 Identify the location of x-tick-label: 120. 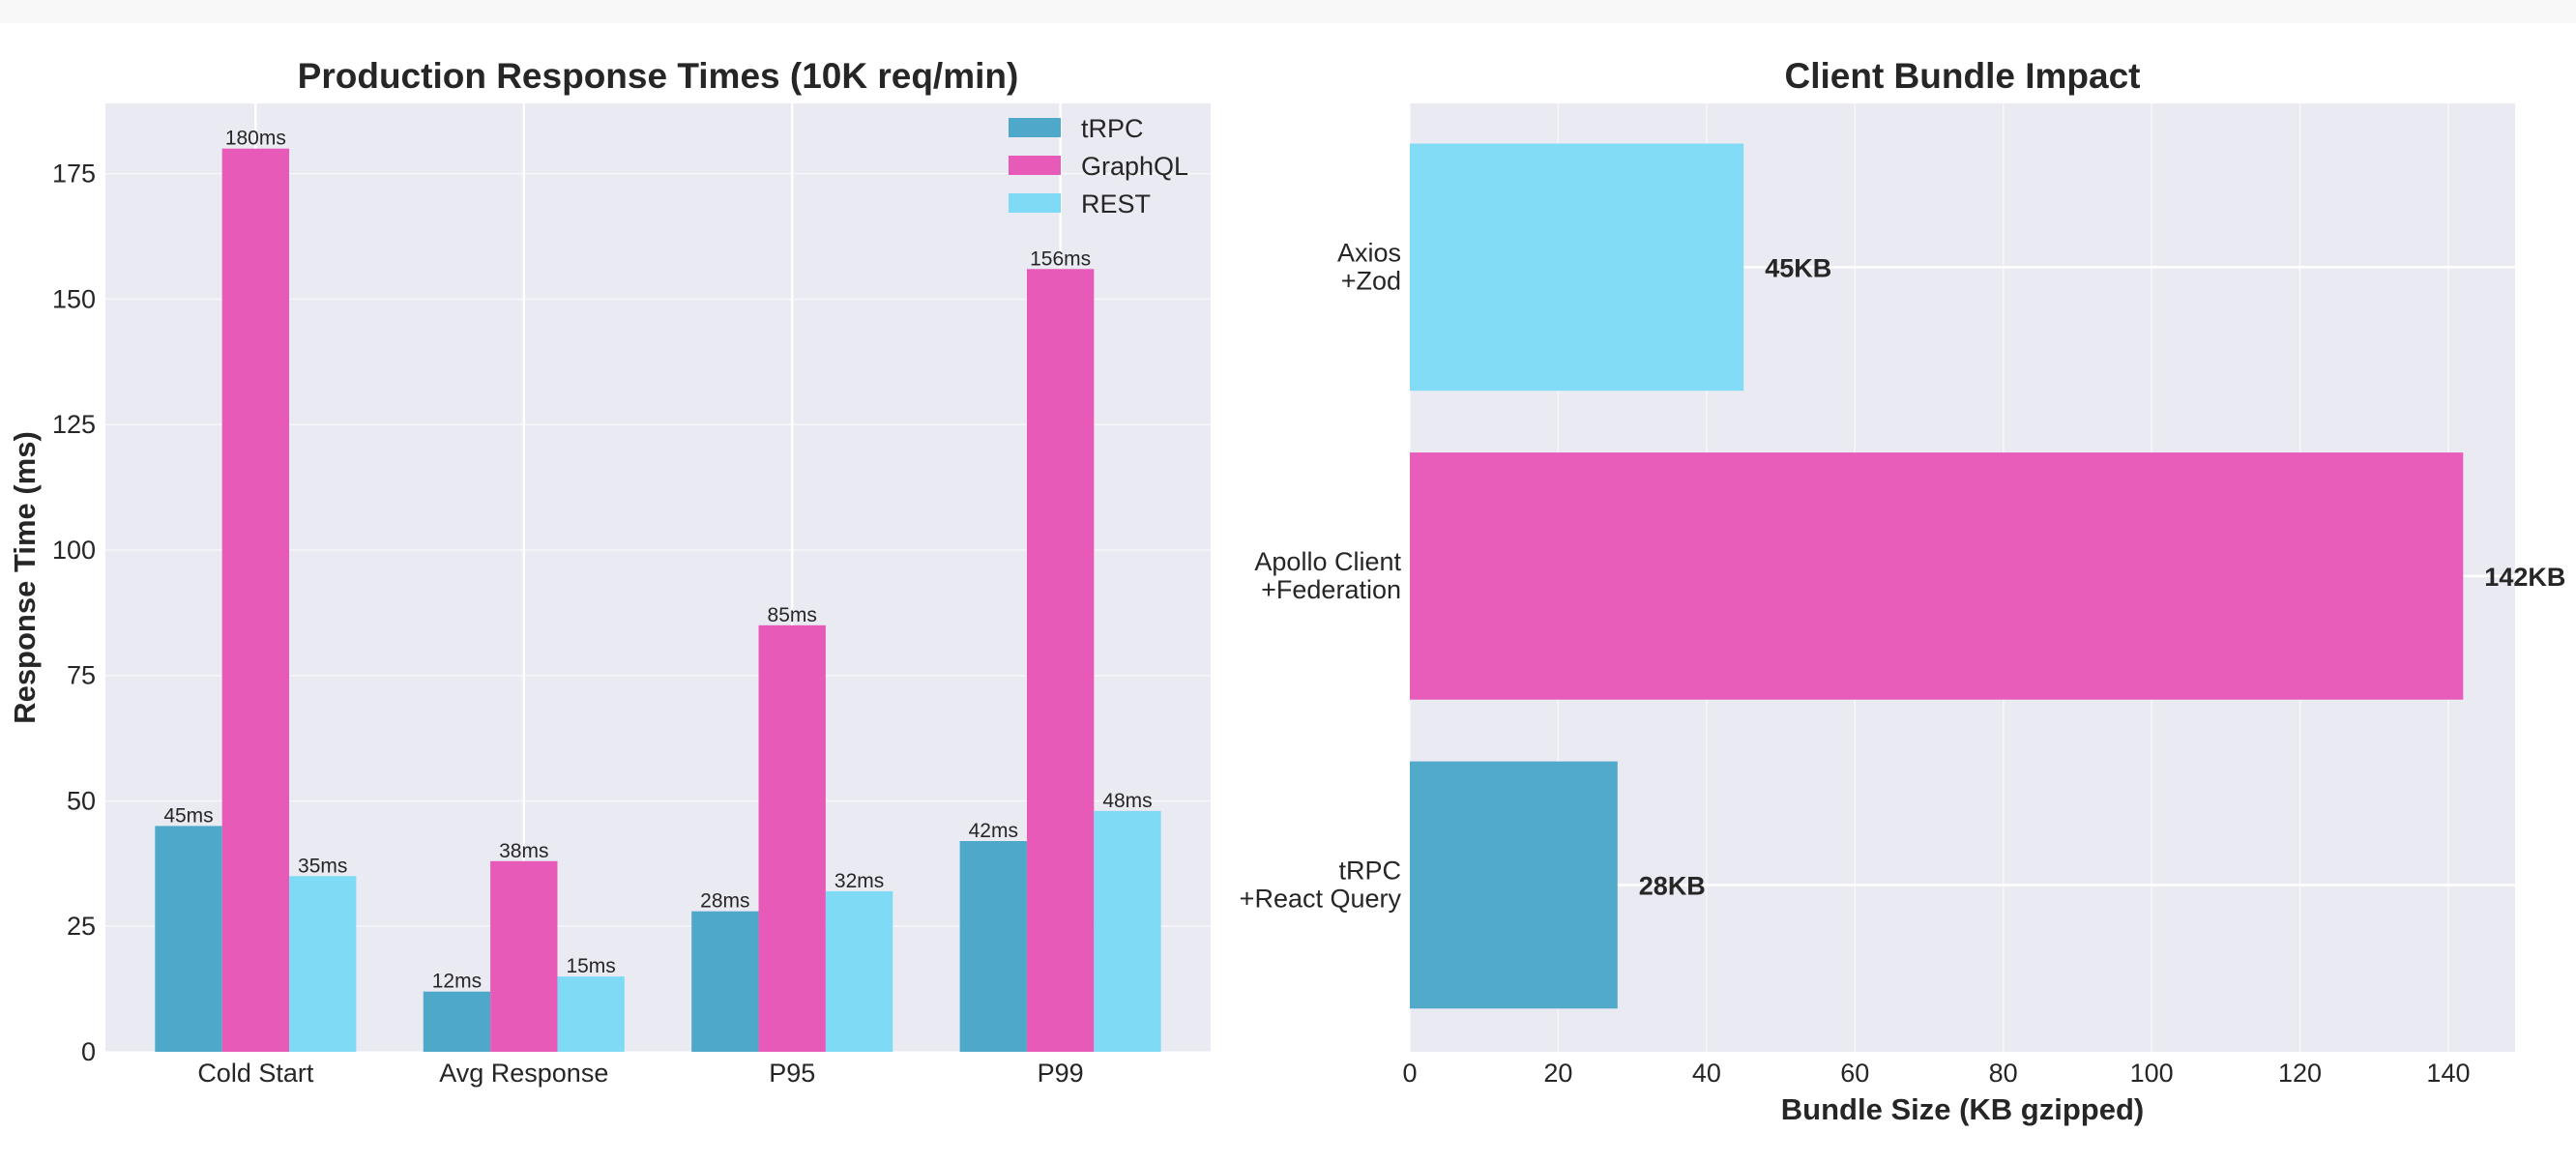
(2300, 1073).